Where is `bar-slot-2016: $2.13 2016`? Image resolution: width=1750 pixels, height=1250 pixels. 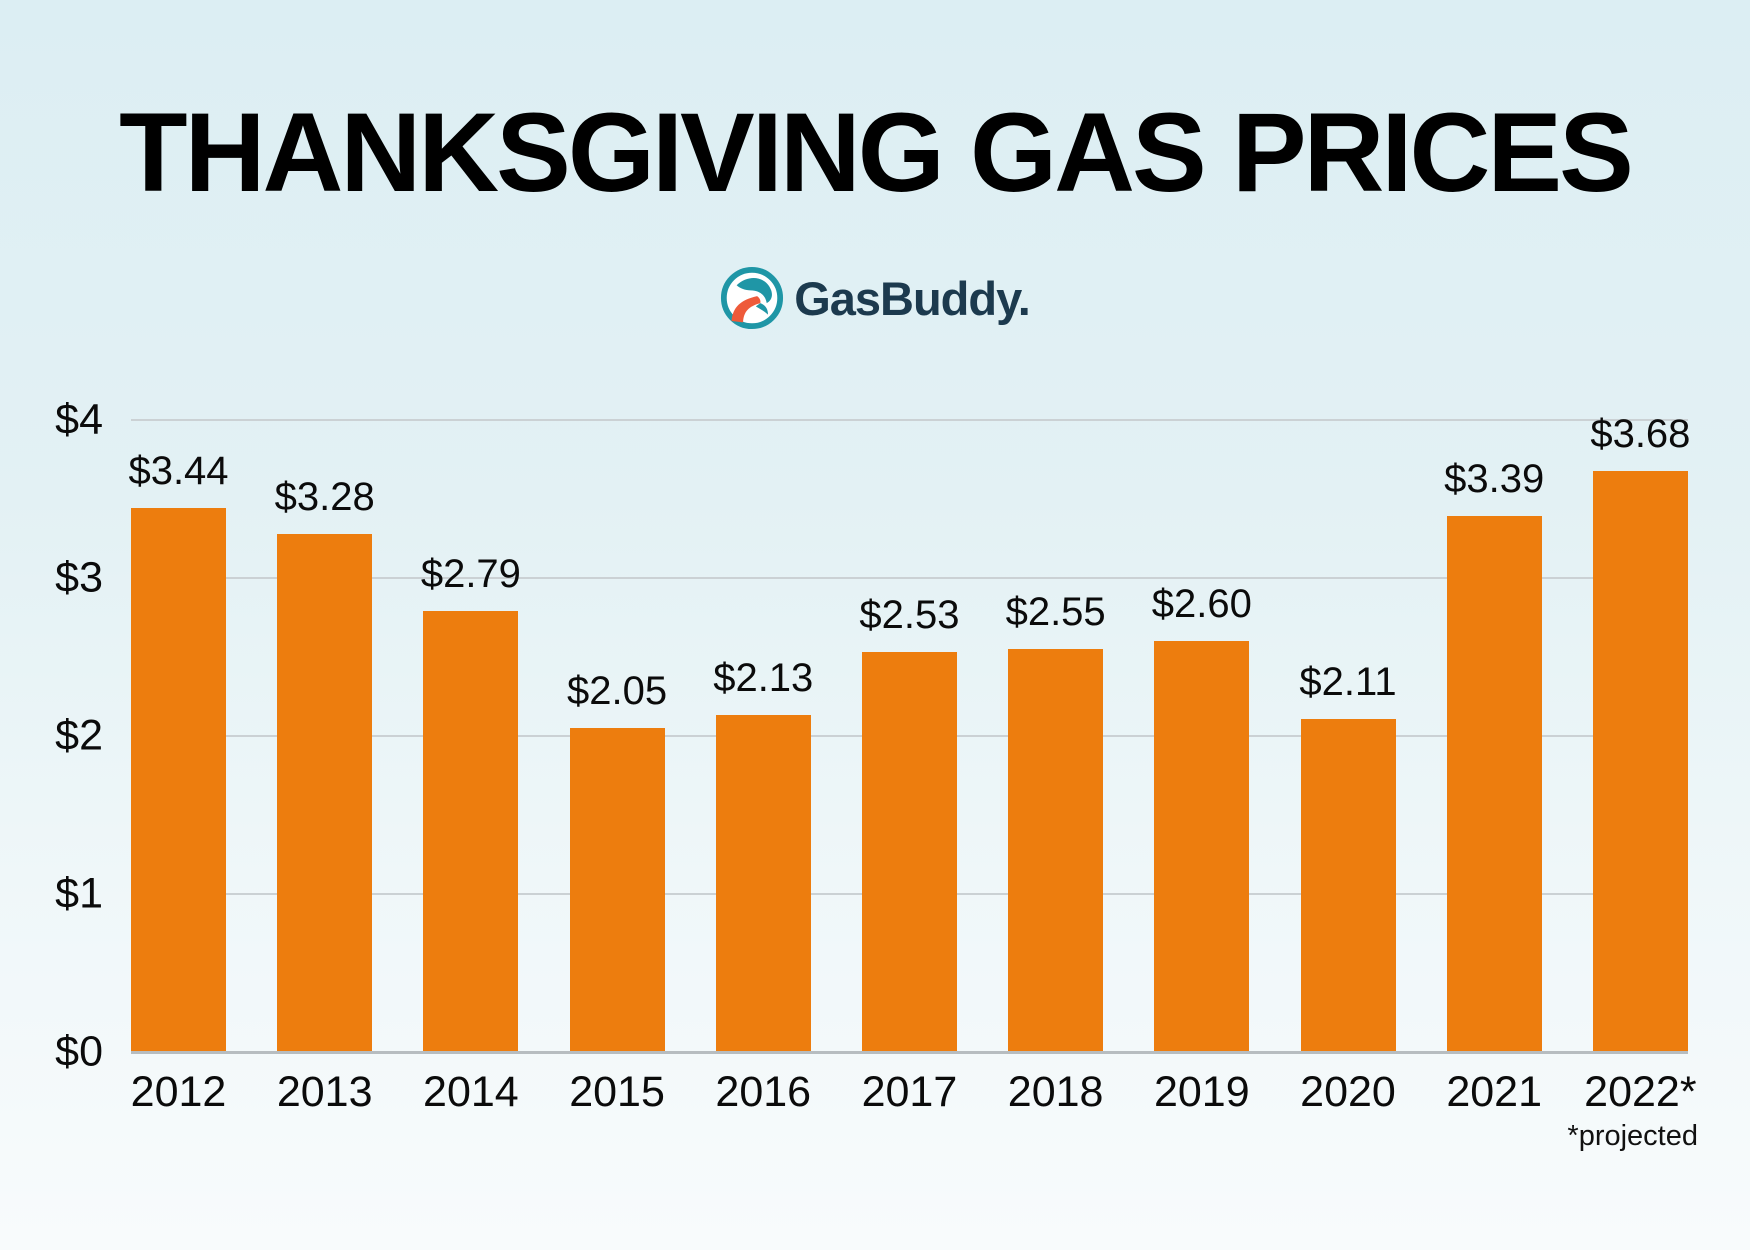
bar-slot-2016: $2.13 2016 is located at coordinates (763, 768).